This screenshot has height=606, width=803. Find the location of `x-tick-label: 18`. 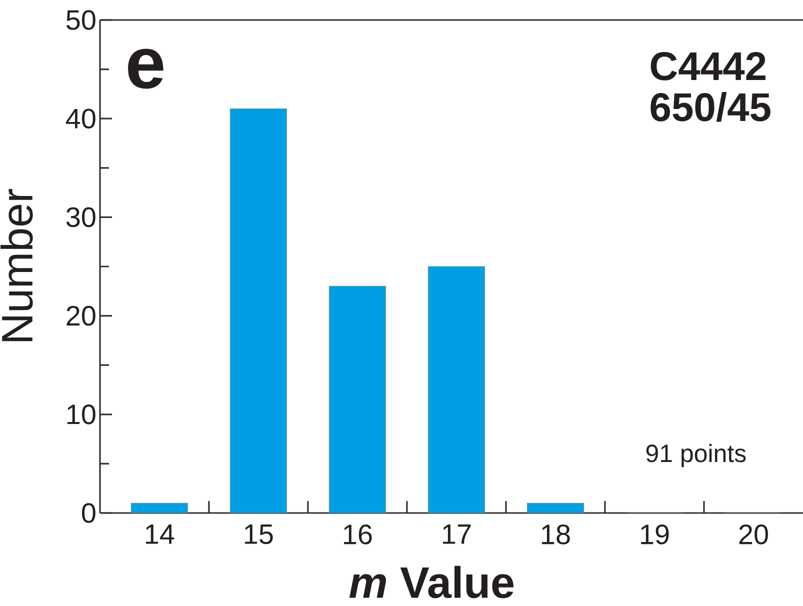

x-tick-label: 18 is located at coordinates (556, 534).